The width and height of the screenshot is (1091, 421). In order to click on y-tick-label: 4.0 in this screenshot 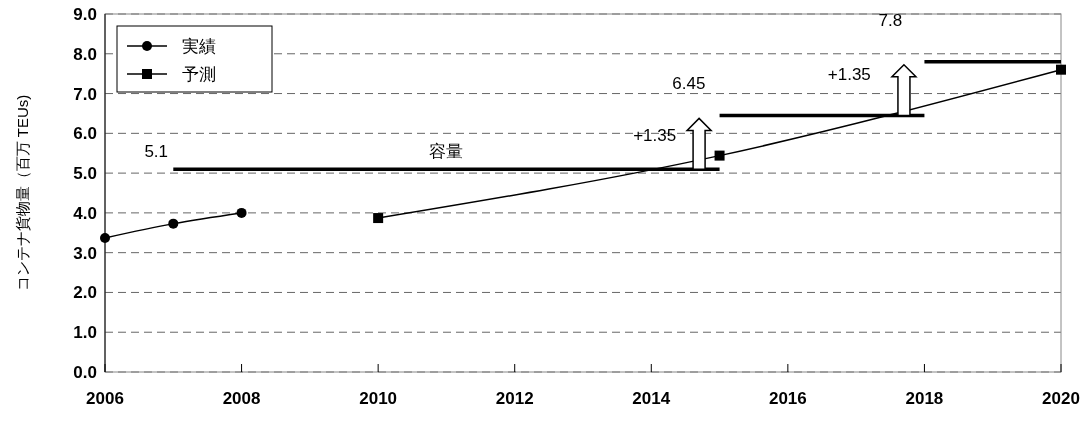, I will do `click(85, 213)`.